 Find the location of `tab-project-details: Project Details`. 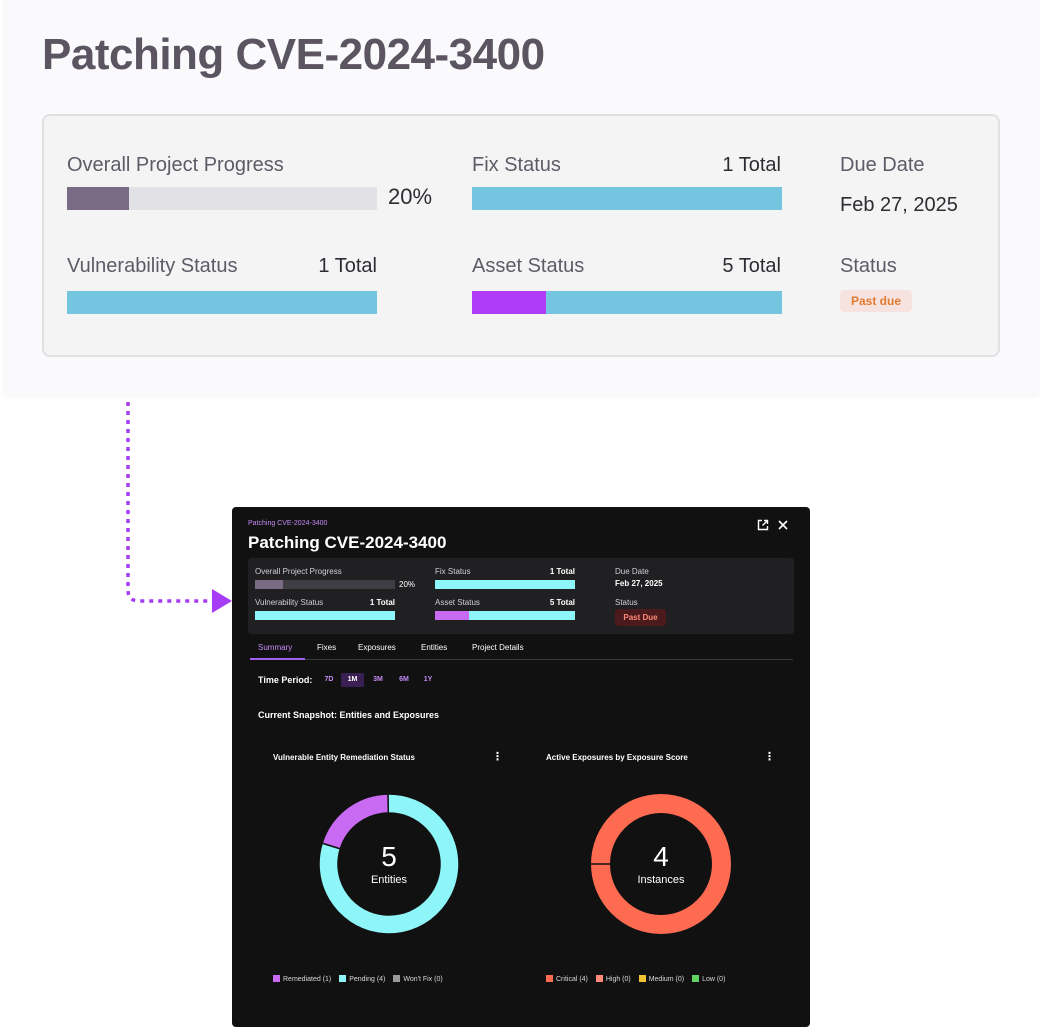

tab-project-details: Project Details is located at coordinates (498, 647).